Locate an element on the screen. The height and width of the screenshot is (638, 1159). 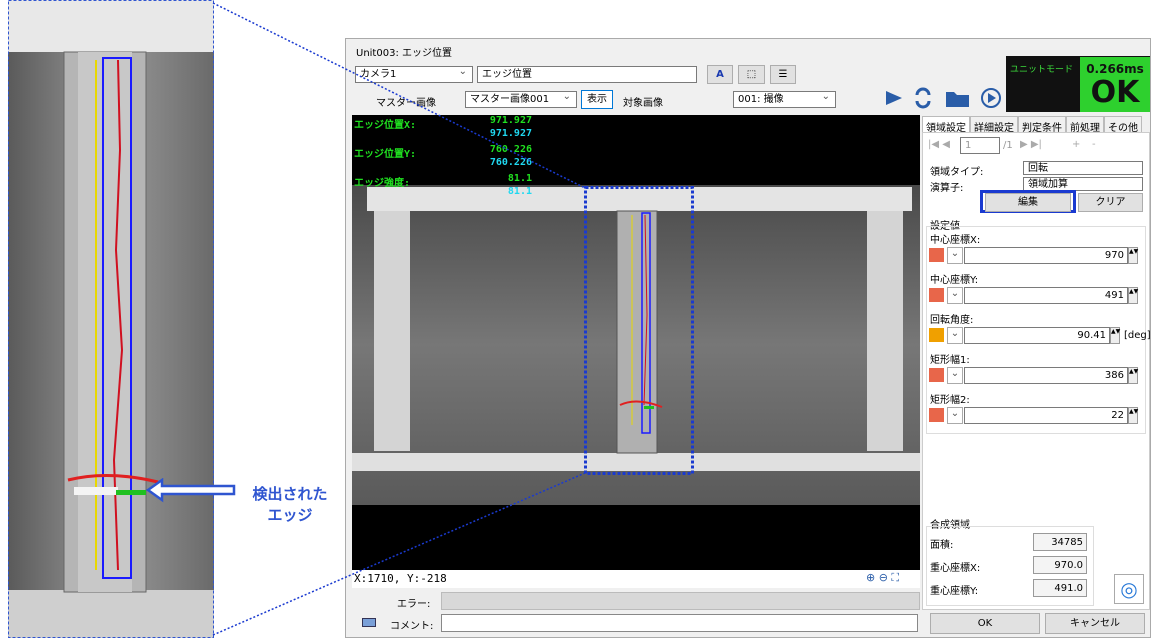
overlay-label: エッジ位置X: is located at coordinates (385, 125).